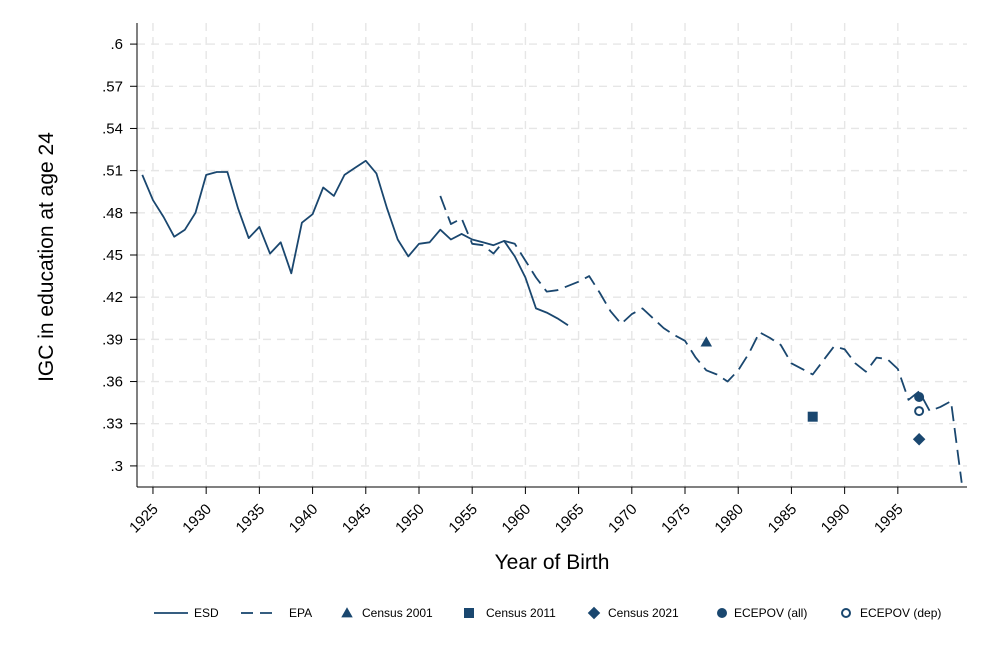 Image resolution: width=991 pixels, height=661 pixels. I want to click on legend-symbol-census-2001, so click(347, 612).